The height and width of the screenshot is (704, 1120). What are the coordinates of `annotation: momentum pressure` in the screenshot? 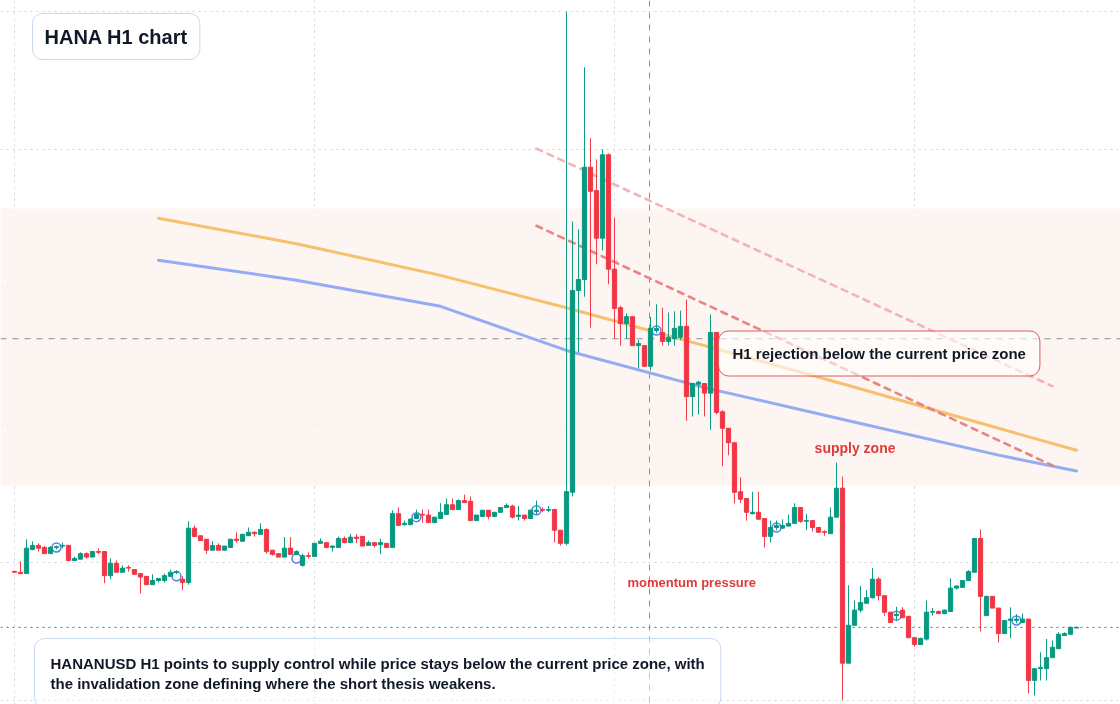 It's located at (692, 582).